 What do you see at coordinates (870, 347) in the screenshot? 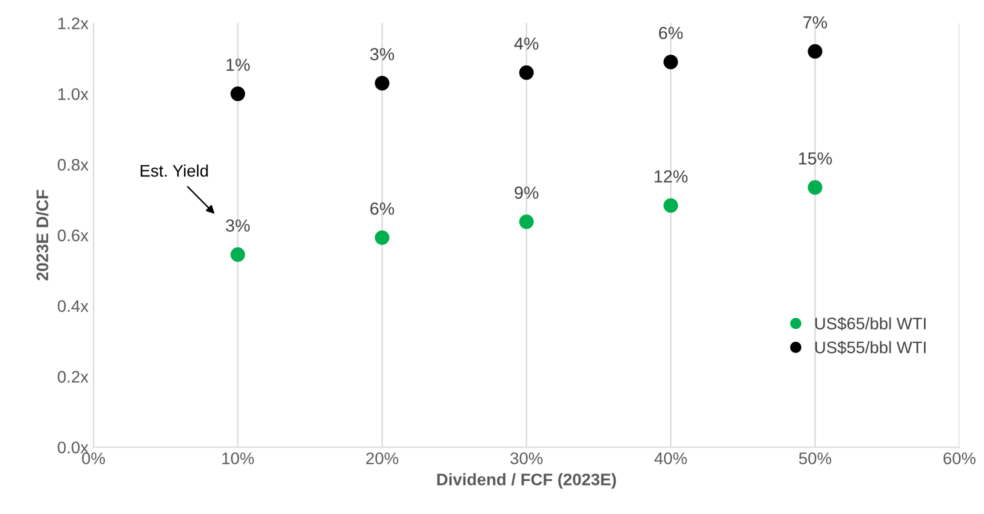
I see `legend-label: US$55/bbl WTI` at bounding box center [870, 347].